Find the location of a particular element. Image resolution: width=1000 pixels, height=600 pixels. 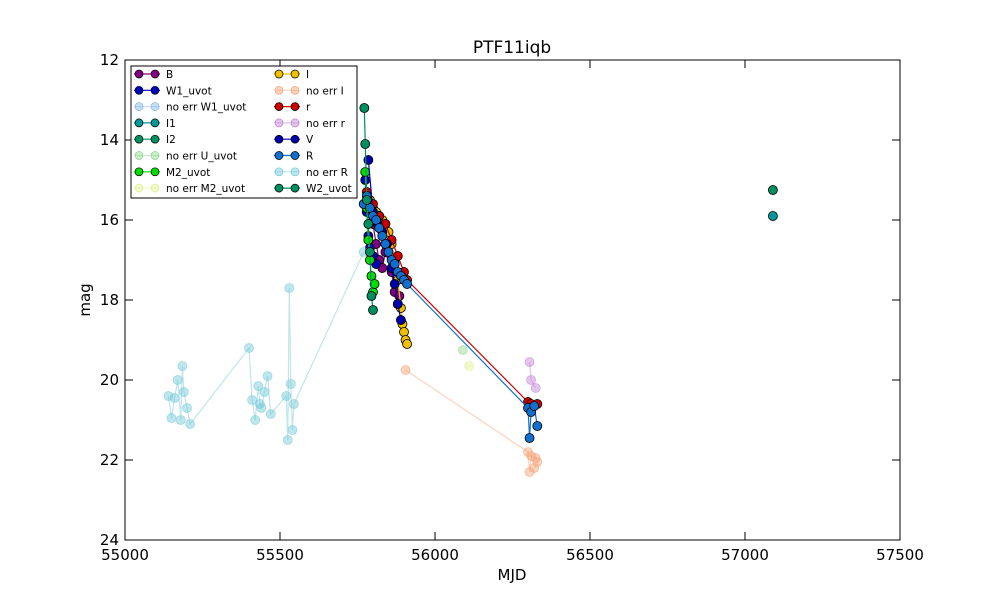

legend-label: W1_uvot is located at coordinates (189, 91).